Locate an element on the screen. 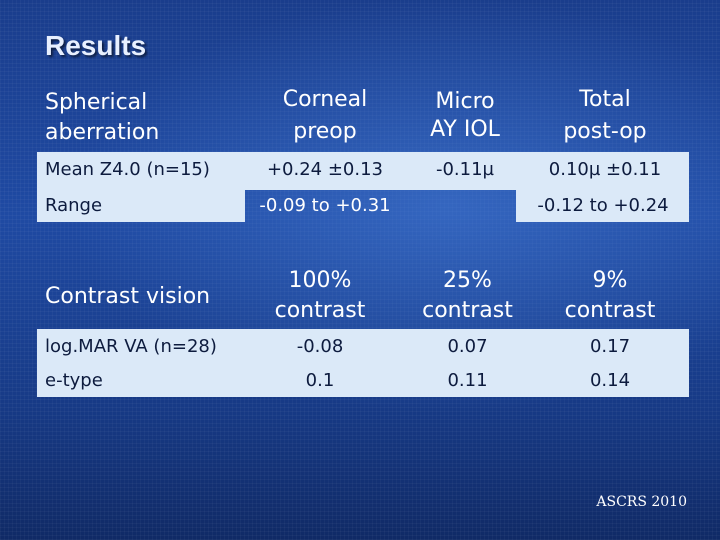 This screenshot has height=540, width=720. table2-row-etype-col3: 0.14 is located at coordinates (610, 380).